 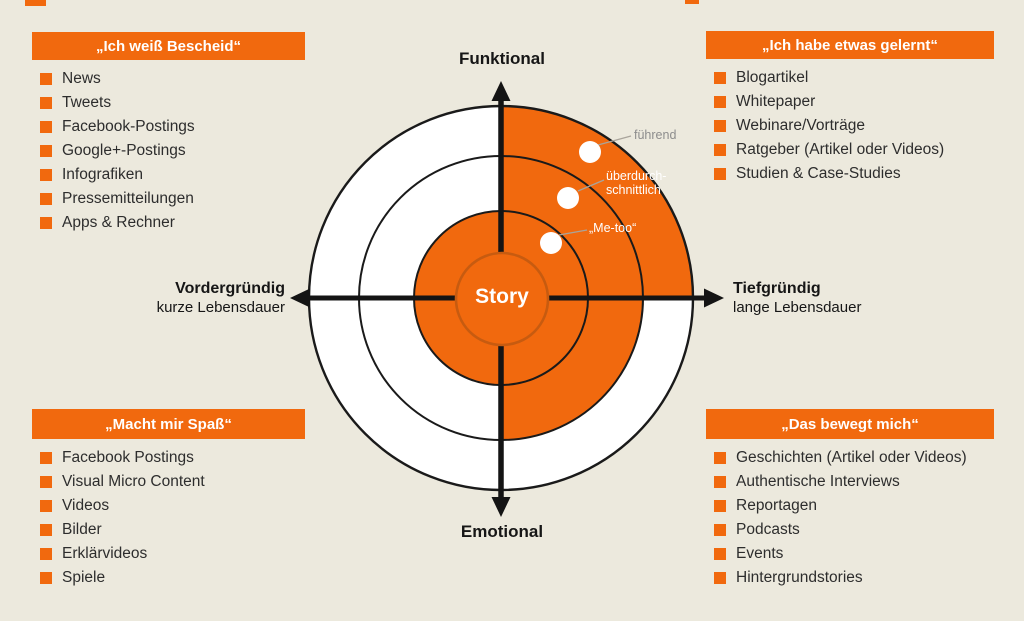 I want to click on list-item: Facebook-Postings, so click(x=172, y=127).